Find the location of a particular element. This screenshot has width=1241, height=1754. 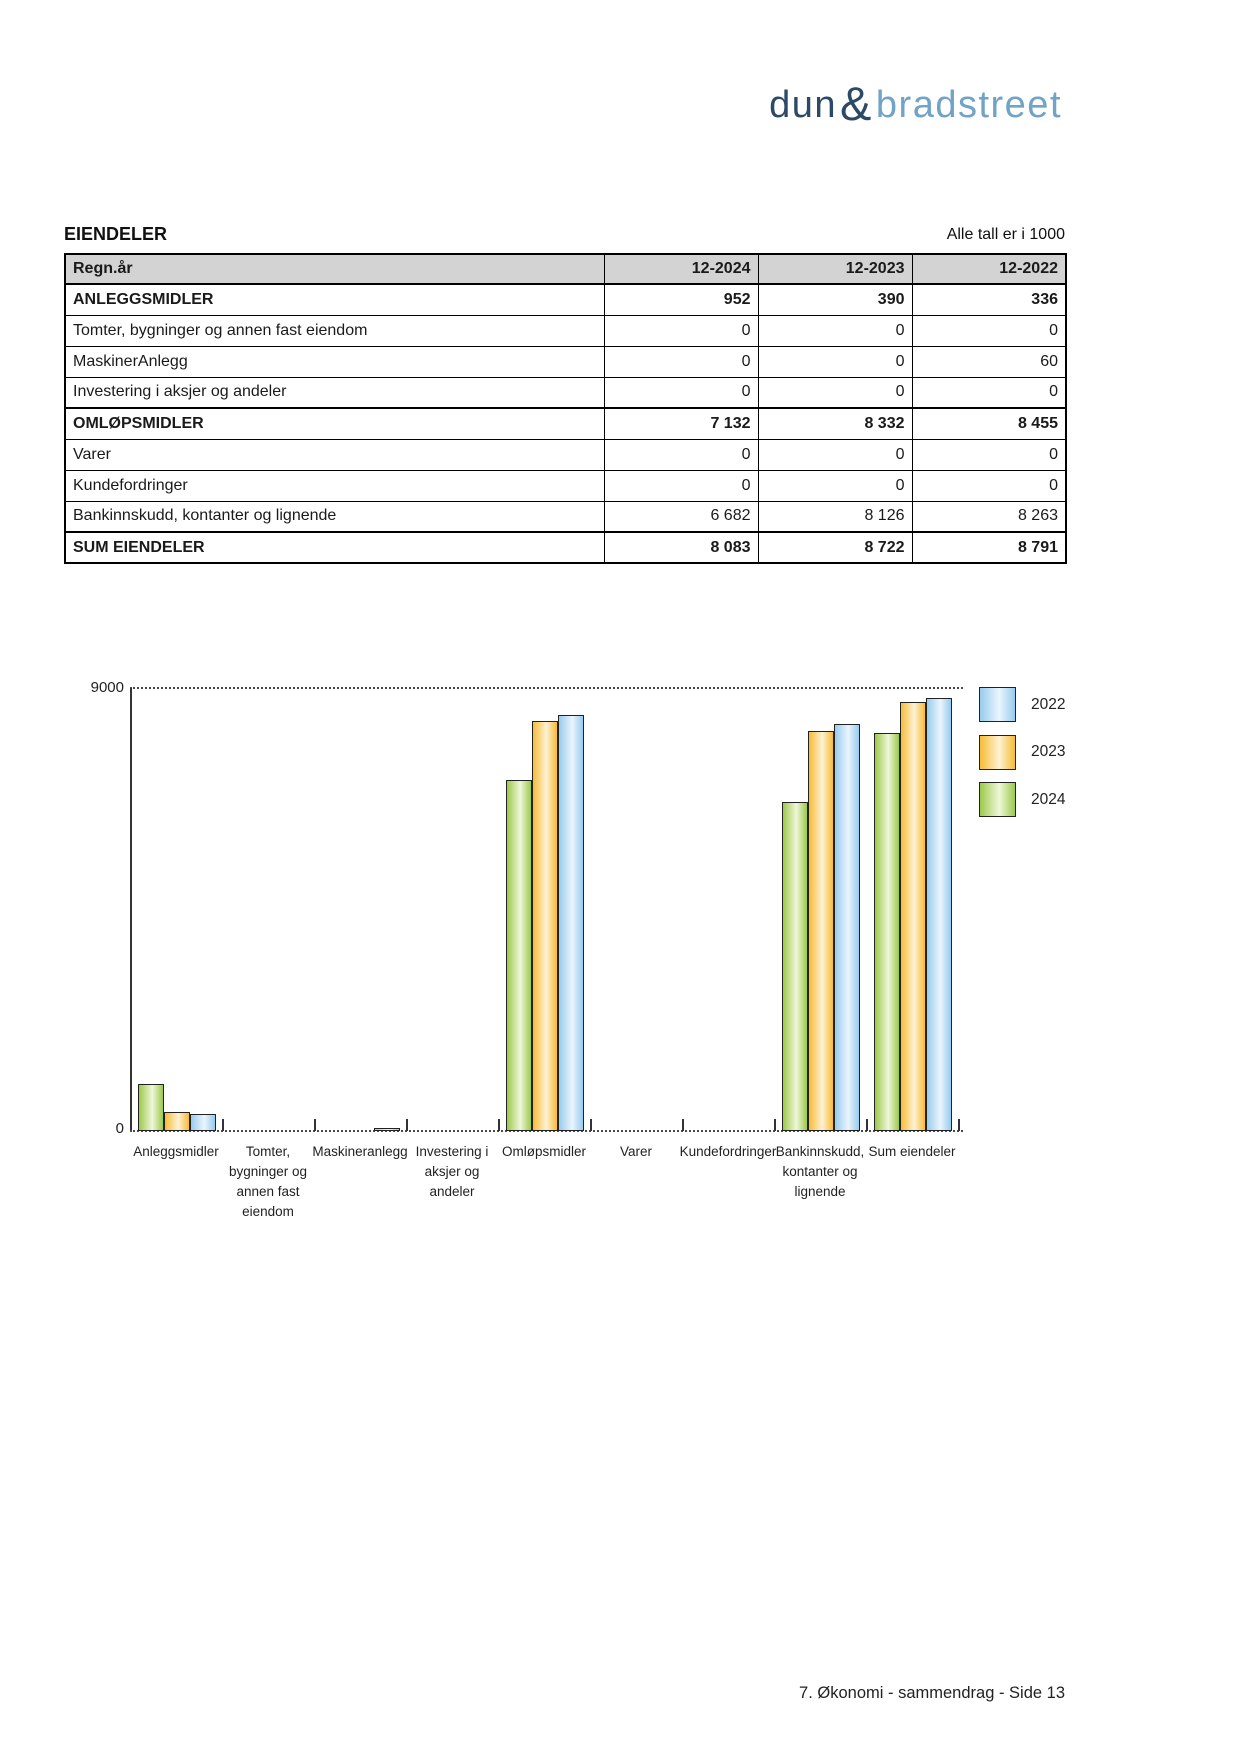

category-label-line: Investering i is located at coordinates (452, 1151).